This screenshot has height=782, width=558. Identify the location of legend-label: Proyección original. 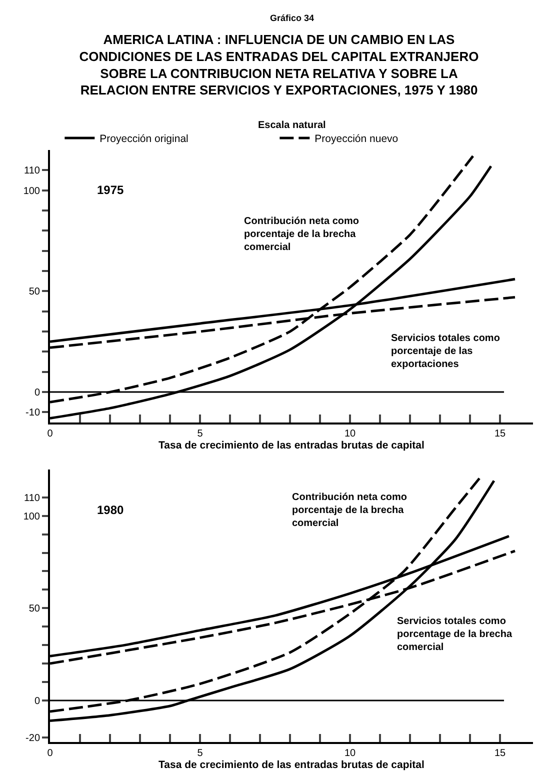
(144, 139).